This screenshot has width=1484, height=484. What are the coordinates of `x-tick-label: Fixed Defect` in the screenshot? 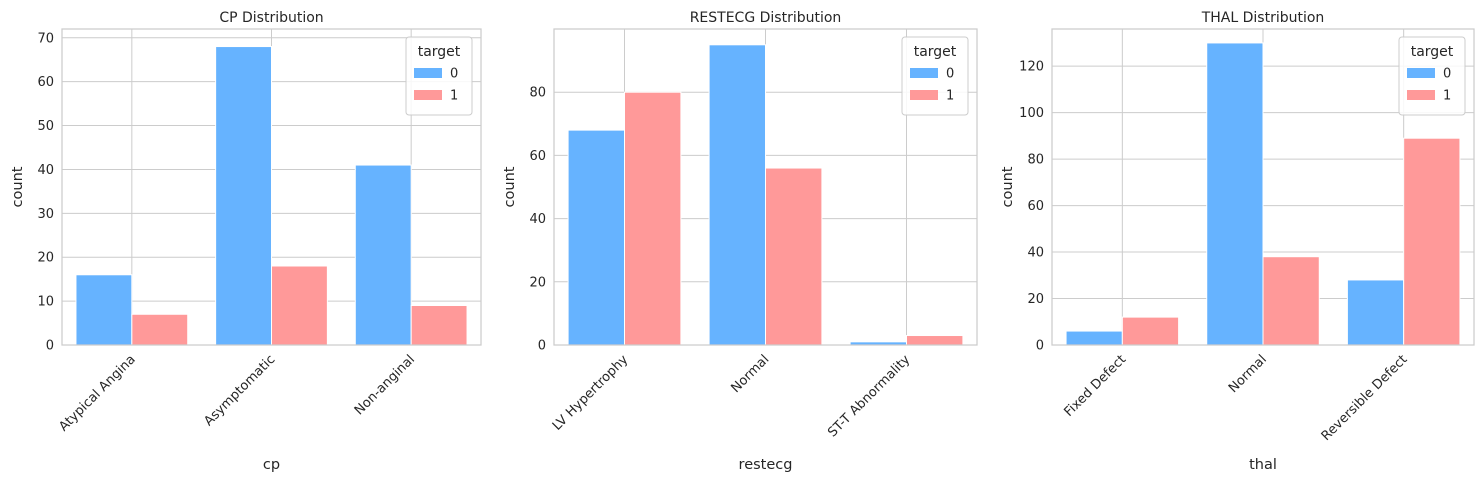 It's located at (1096, 386).